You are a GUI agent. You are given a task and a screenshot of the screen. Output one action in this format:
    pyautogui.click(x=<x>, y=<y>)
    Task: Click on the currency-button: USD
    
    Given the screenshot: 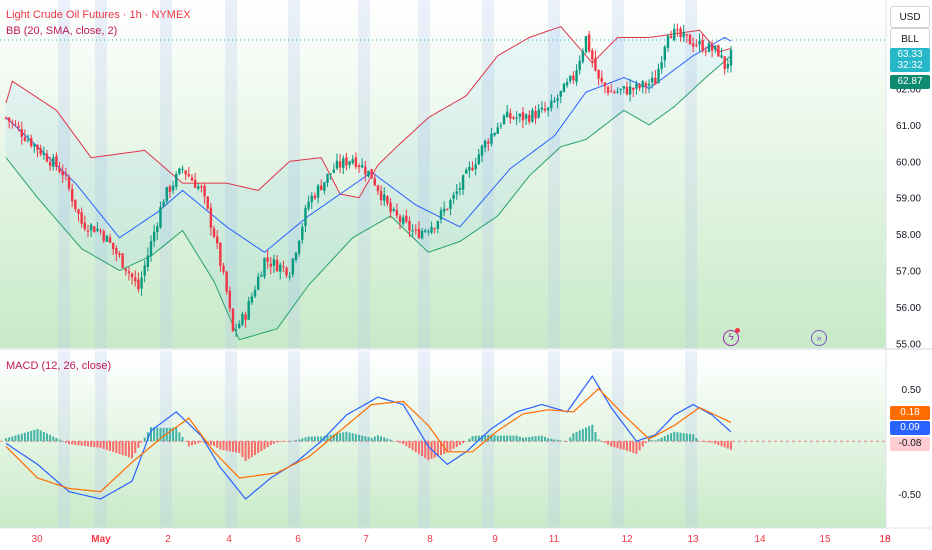 What is the action you would take?
    pyautogui.click(x=910, y=17)
    